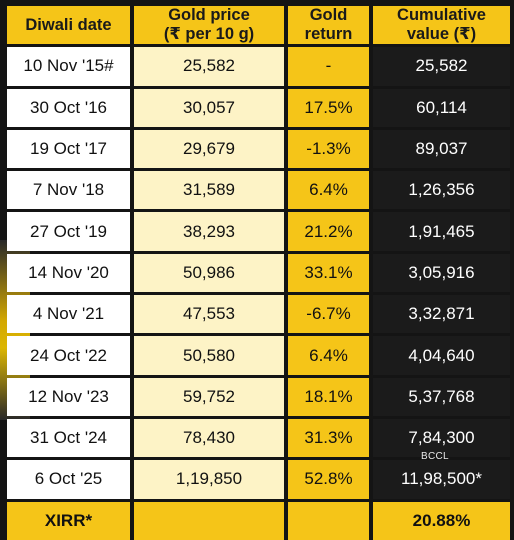  I want to click on row-1-return: -, so click(328, 66).